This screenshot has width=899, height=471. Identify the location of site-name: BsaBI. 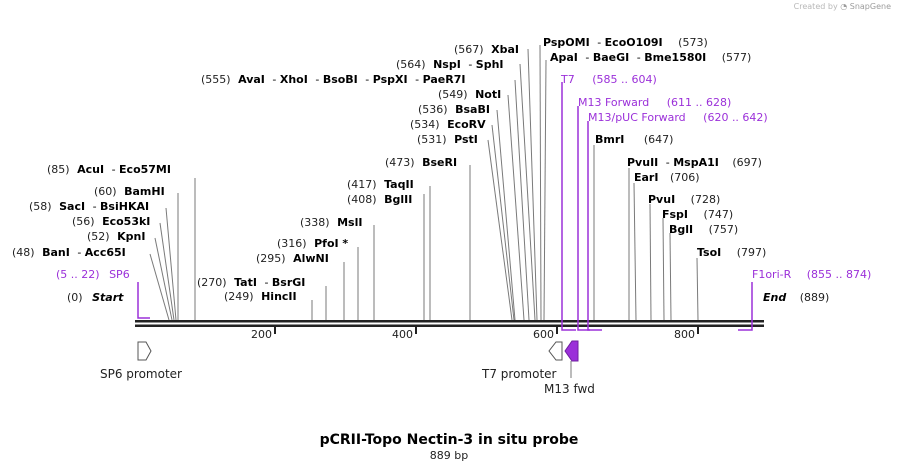
(472, 109).